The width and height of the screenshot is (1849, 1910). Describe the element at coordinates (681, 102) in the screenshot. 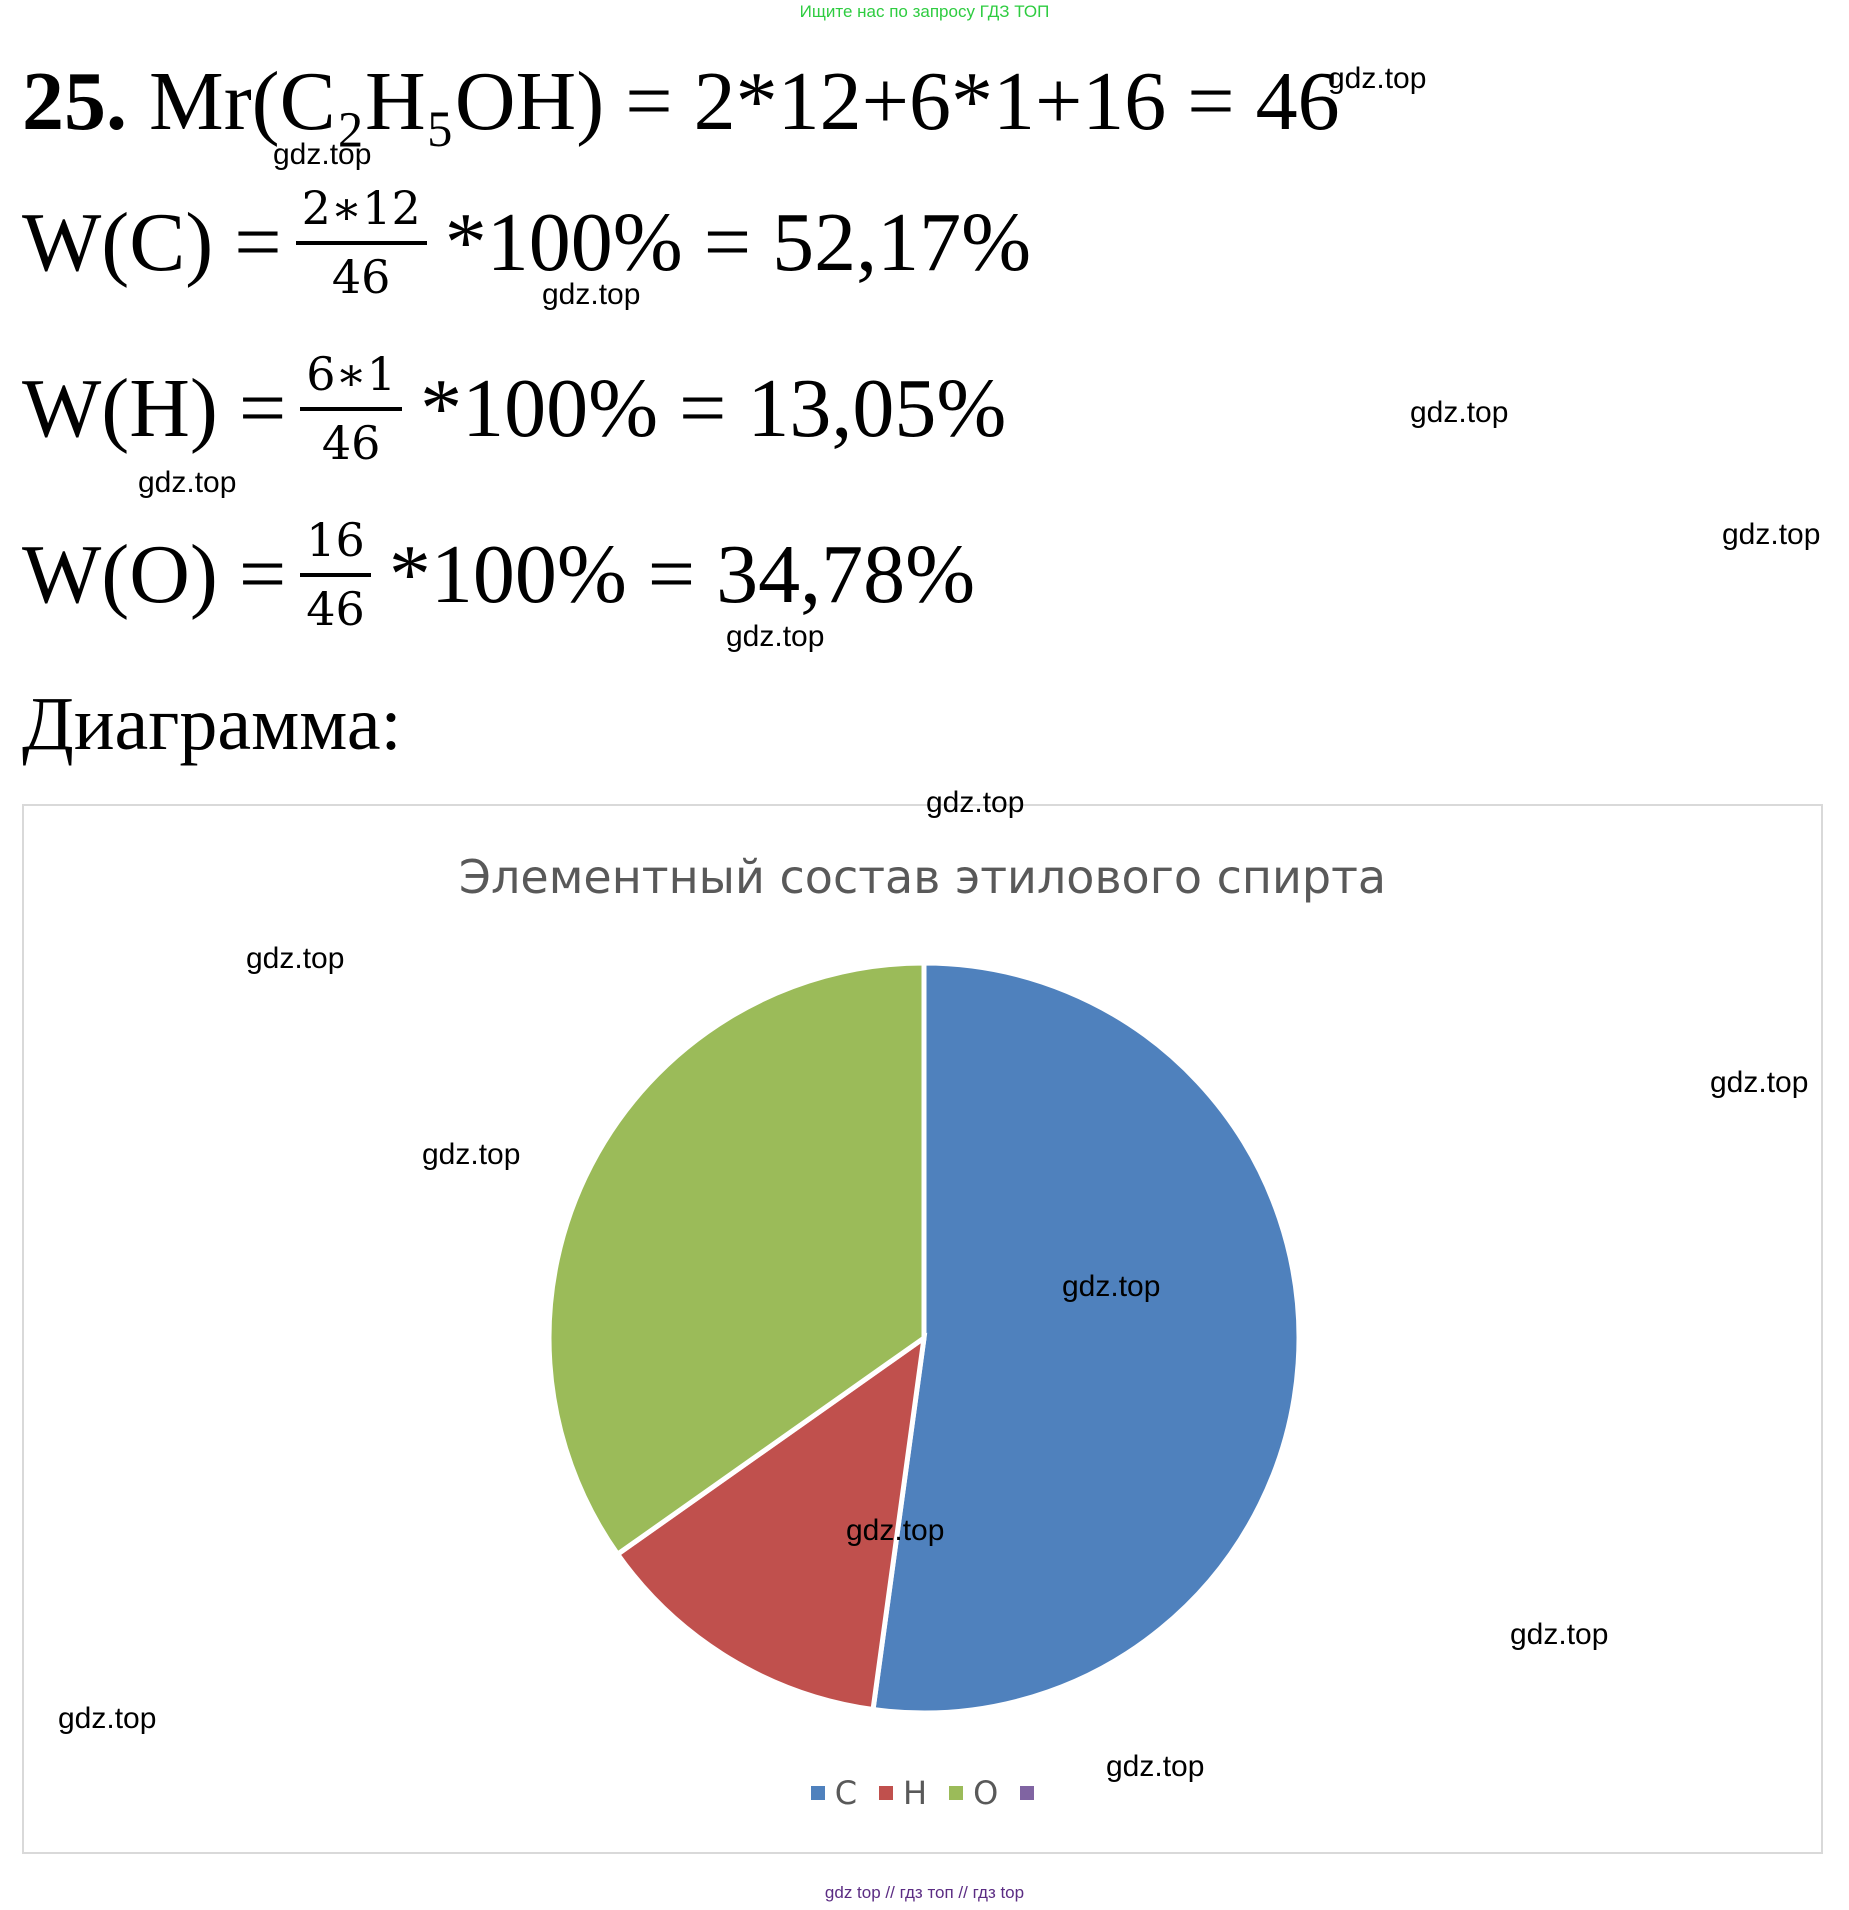

I see `mr-line: 25. Mr(C₂H₅OH) = 2*12+6*1+16 = 46` at that location.